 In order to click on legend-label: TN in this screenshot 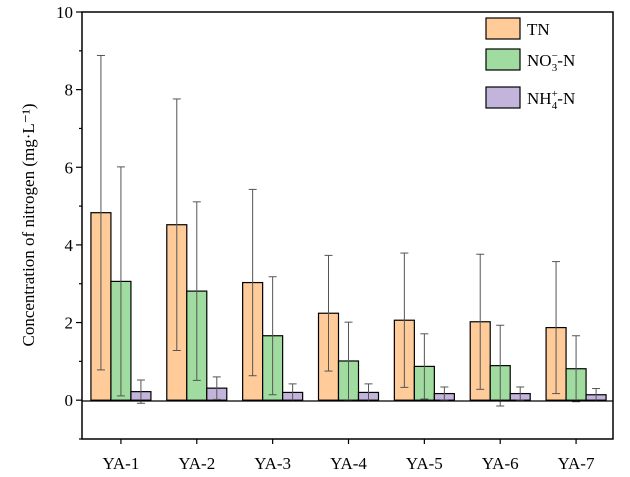, I will do `click(538, 29)`.